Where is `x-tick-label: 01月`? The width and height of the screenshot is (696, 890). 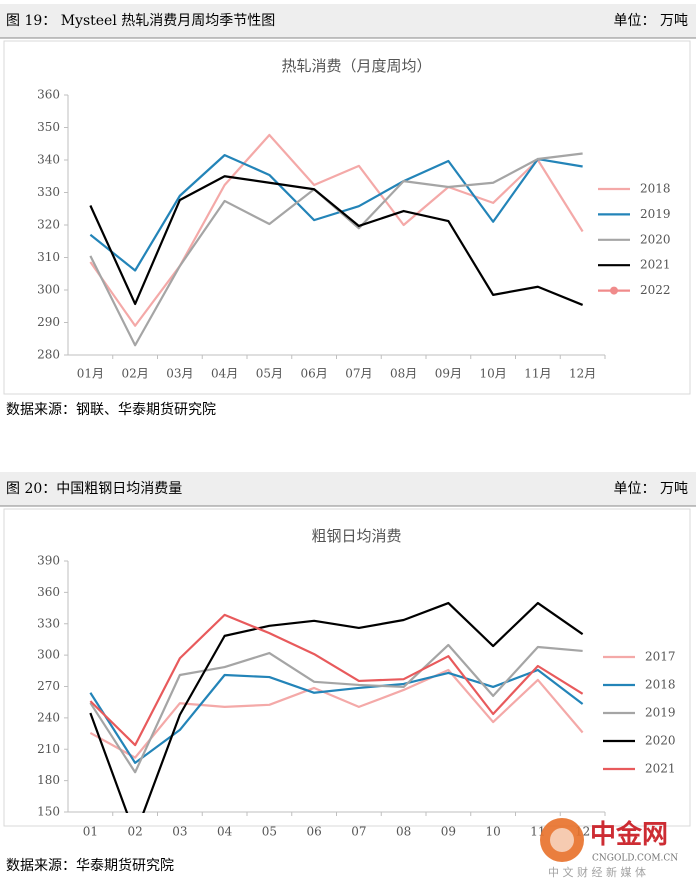
x-tick-label: 01月 is located at coordinates (90, 374).